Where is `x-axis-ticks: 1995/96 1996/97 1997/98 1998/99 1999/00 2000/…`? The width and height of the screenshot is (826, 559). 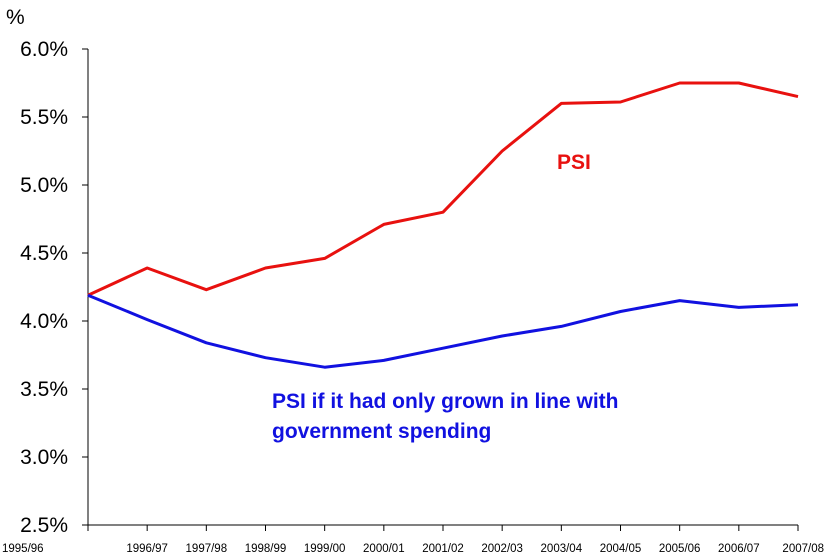 x-axis-ticks: 1995/96 1996/97 1997/98 1998/99 1999/00 2000/… is located at coordinates (413, 540).